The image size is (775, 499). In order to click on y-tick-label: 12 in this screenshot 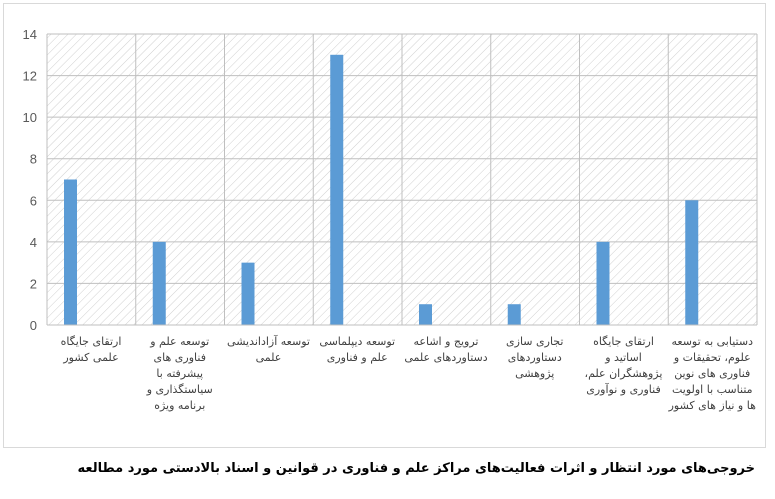, I will do `click(30, 76)`.